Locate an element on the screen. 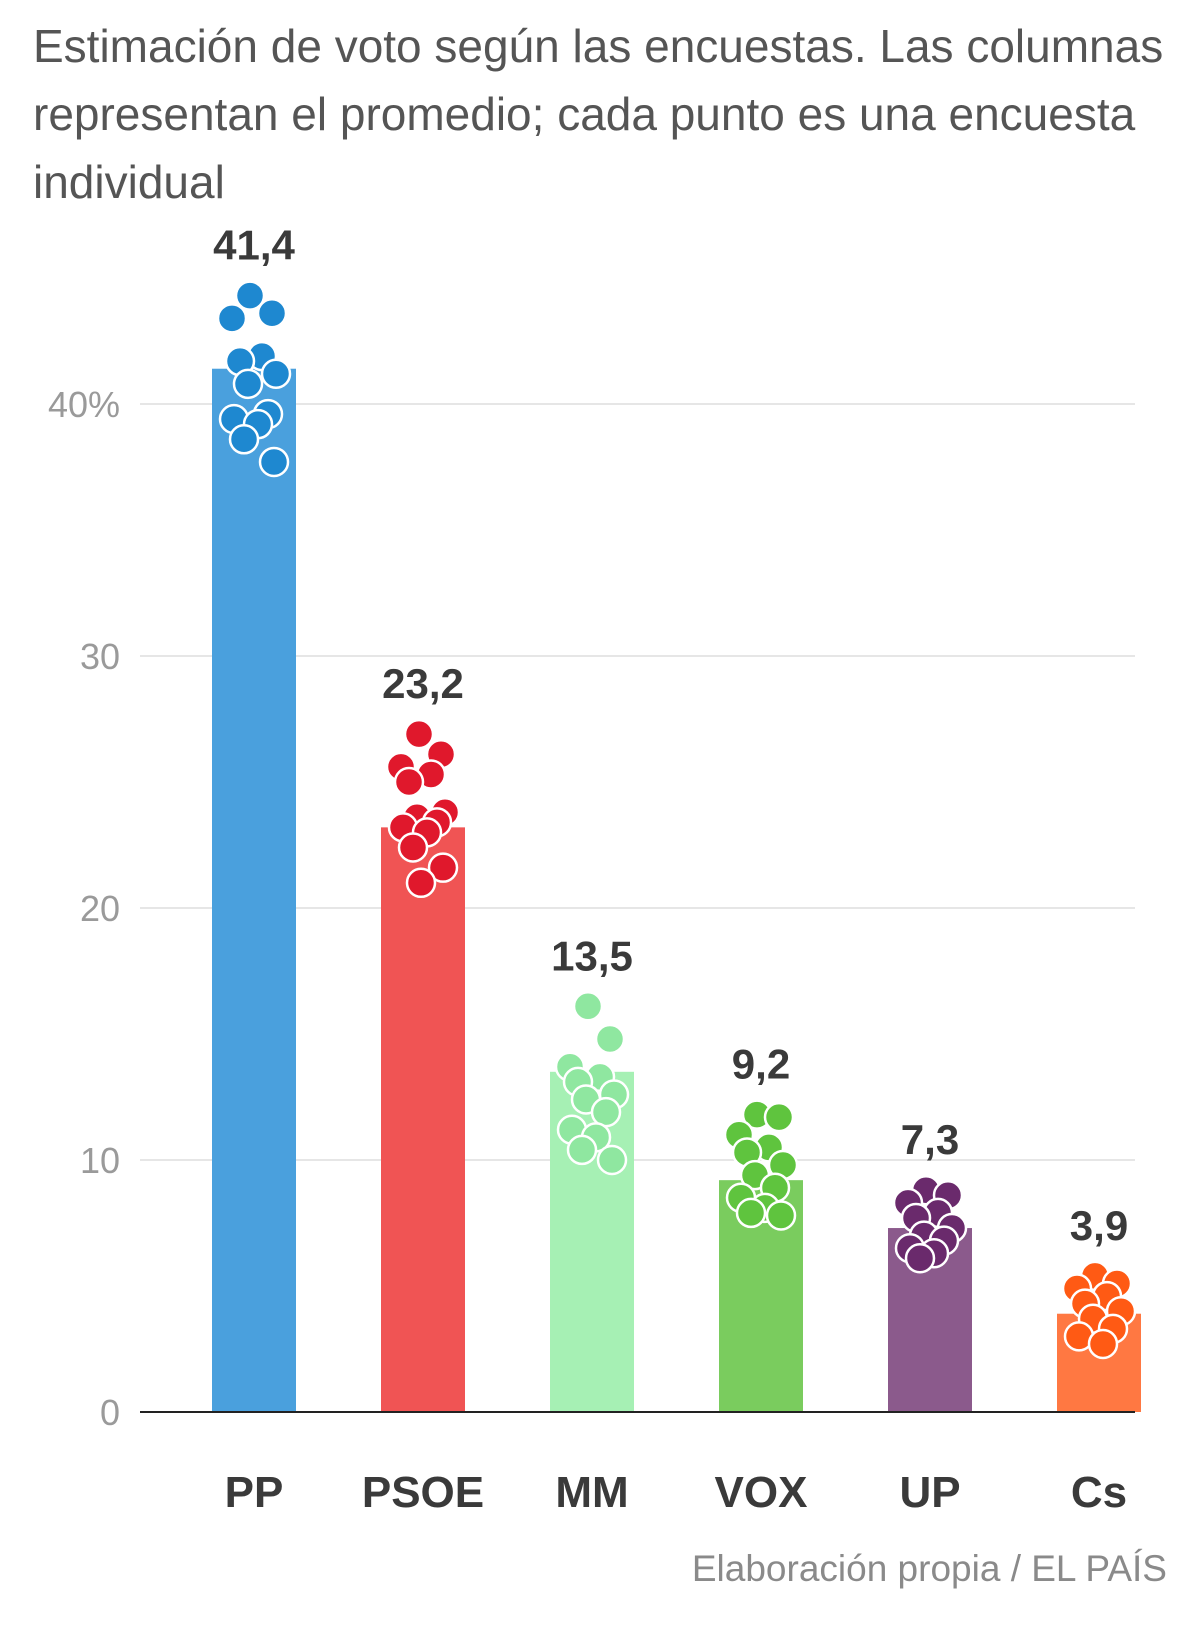 This screenshot has width=1200, height=1626. y-tick-label: 20 is located at coordinates (100, 908).